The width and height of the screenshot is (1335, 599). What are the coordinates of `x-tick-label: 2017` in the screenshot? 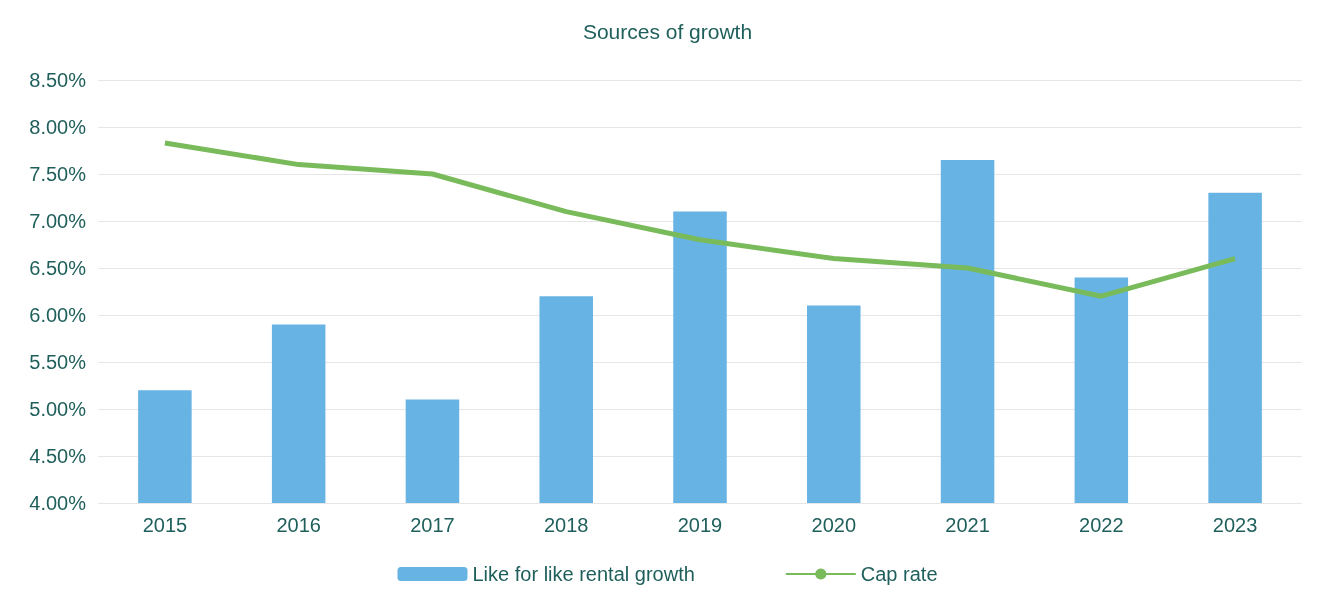 It's located at (432, 525).